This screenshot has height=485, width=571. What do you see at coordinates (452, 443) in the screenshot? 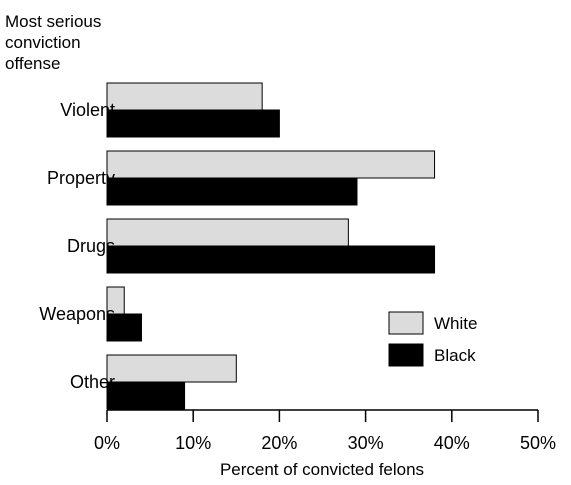
I see `x-tick-label: 40%` at bounding box center [452, 443].